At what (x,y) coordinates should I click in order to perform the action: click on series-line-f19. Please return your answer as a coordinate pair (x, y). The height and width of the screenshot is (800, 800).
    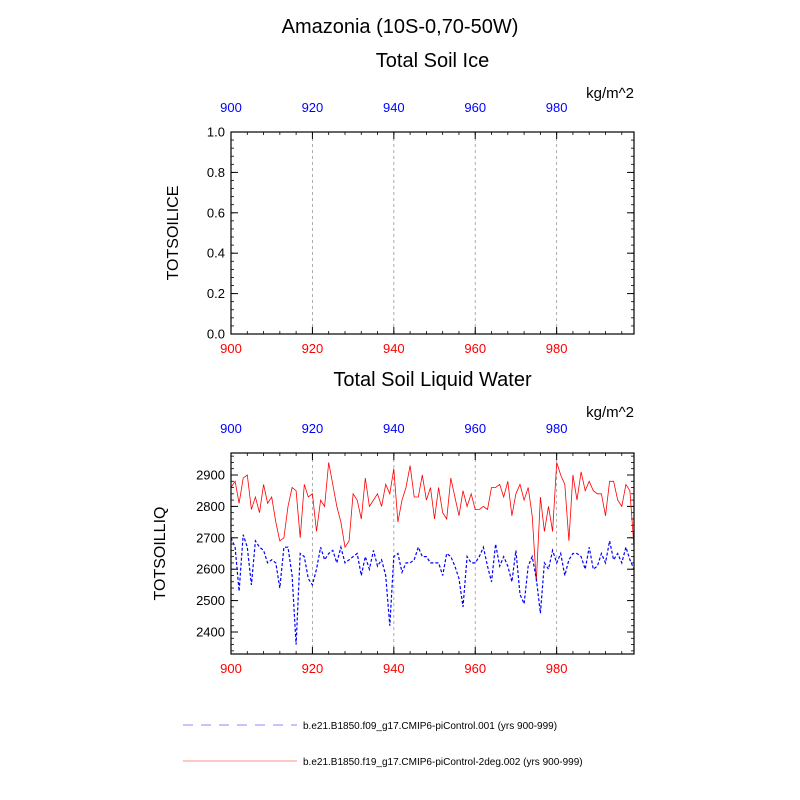
    Looking at the image, I should click on (432, 522).